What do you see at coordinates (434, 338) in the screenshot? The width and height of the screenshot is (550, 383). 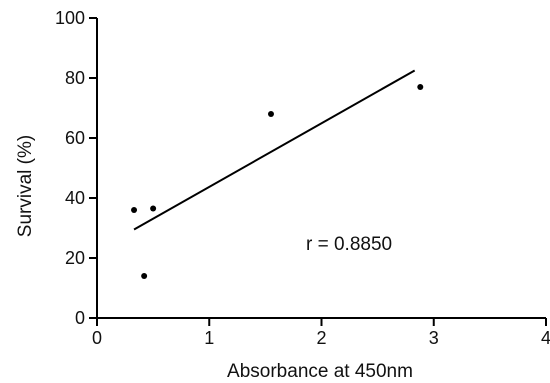 I see `x-tick-label: 3` at bounding box center [434, 338].